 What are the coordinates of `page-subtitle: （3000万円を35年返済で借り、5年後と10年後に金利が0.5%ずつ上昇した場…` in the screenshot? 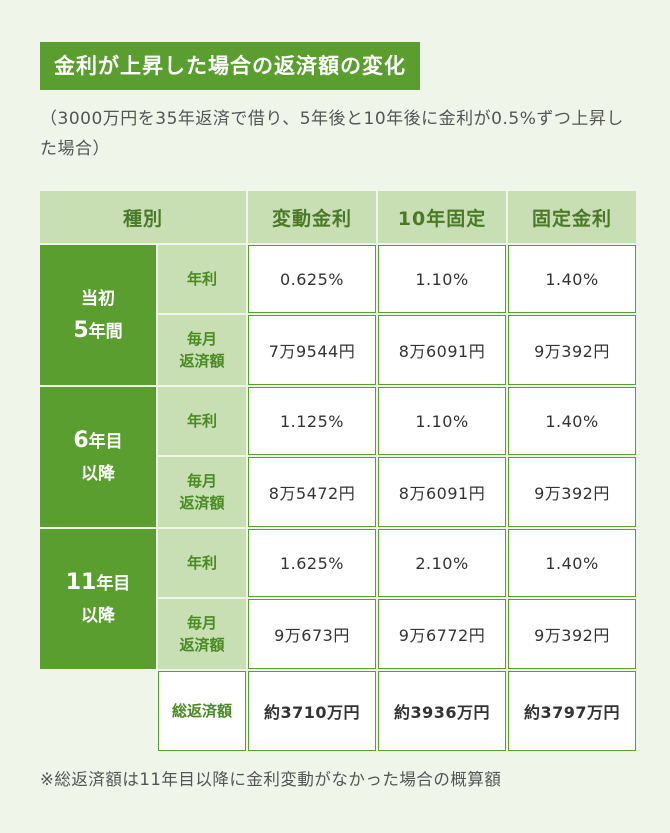 It's located at (332, 134).